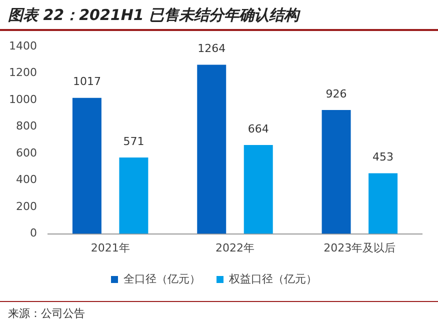 This screenshot has height=334, width=438. What do you see at coordinates (22, 99) in the screenshot?
I see `y-tick-label: 1000` at bounding box center [22, 99].